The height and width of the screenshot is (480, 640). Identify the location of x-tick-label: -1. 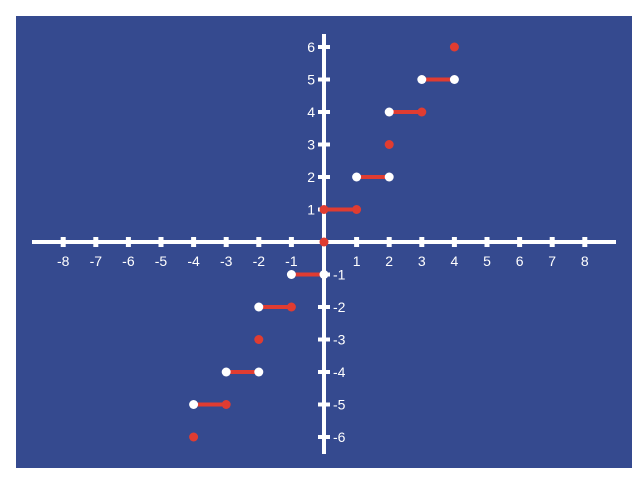
(291, 261).